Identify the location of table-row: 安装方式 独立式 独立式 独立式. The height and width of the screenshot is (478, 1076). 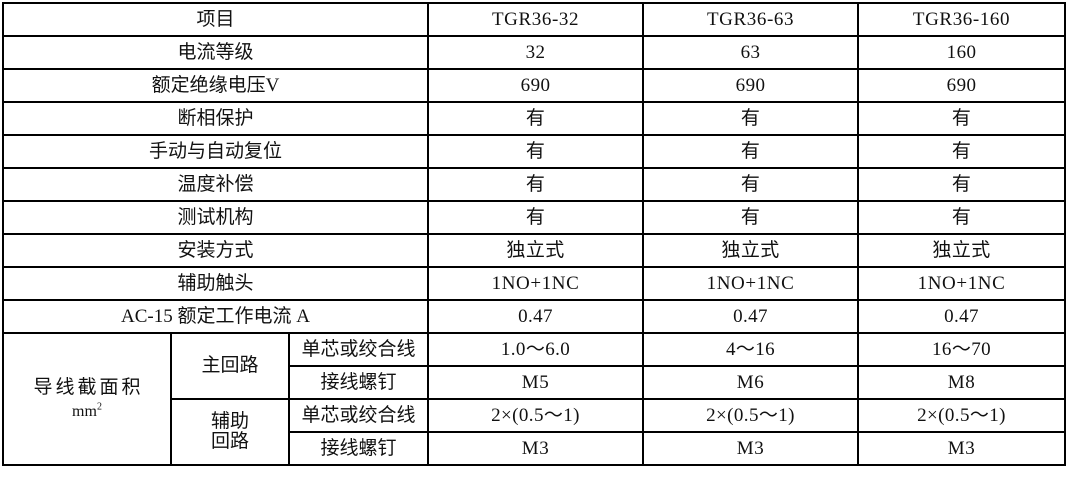
(534, 250).